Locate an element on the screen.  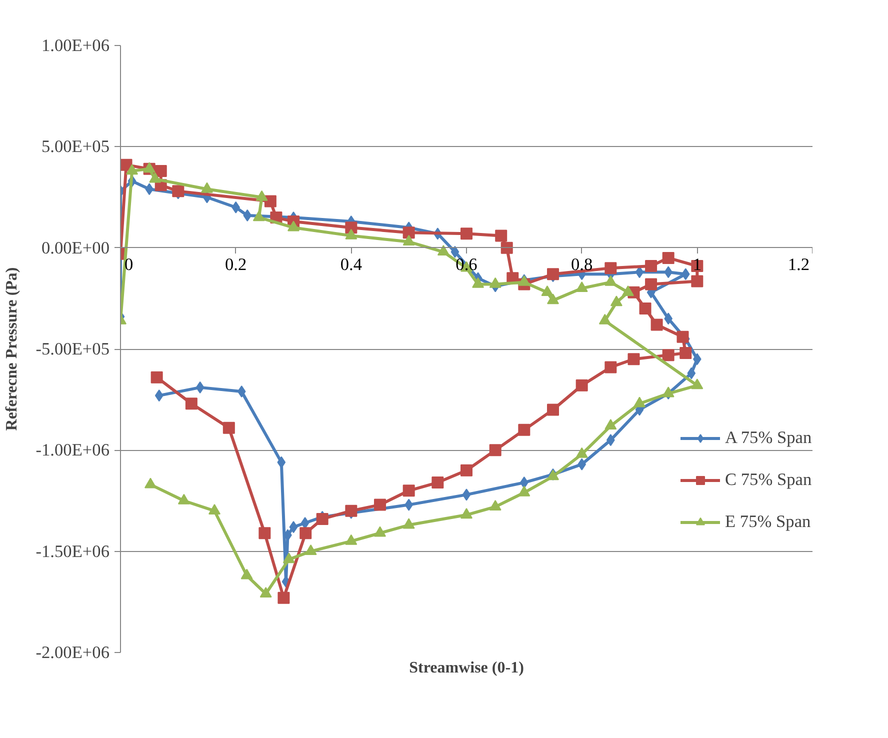
x-tick-label: 0.4 is located at coordinates (351, 264).